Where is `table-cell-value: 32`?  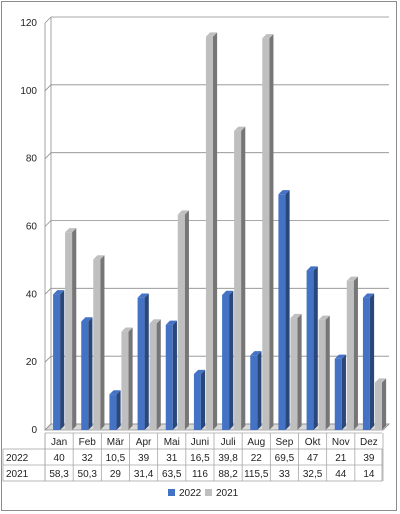 table-cell-value: 32 is located at coordinates (88, 458).